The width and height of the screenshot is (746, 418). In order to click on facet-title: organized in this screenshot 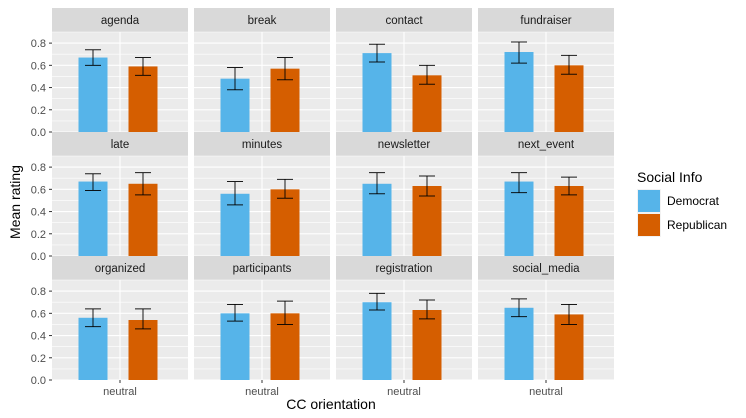, I will do `click(120, 269)`.